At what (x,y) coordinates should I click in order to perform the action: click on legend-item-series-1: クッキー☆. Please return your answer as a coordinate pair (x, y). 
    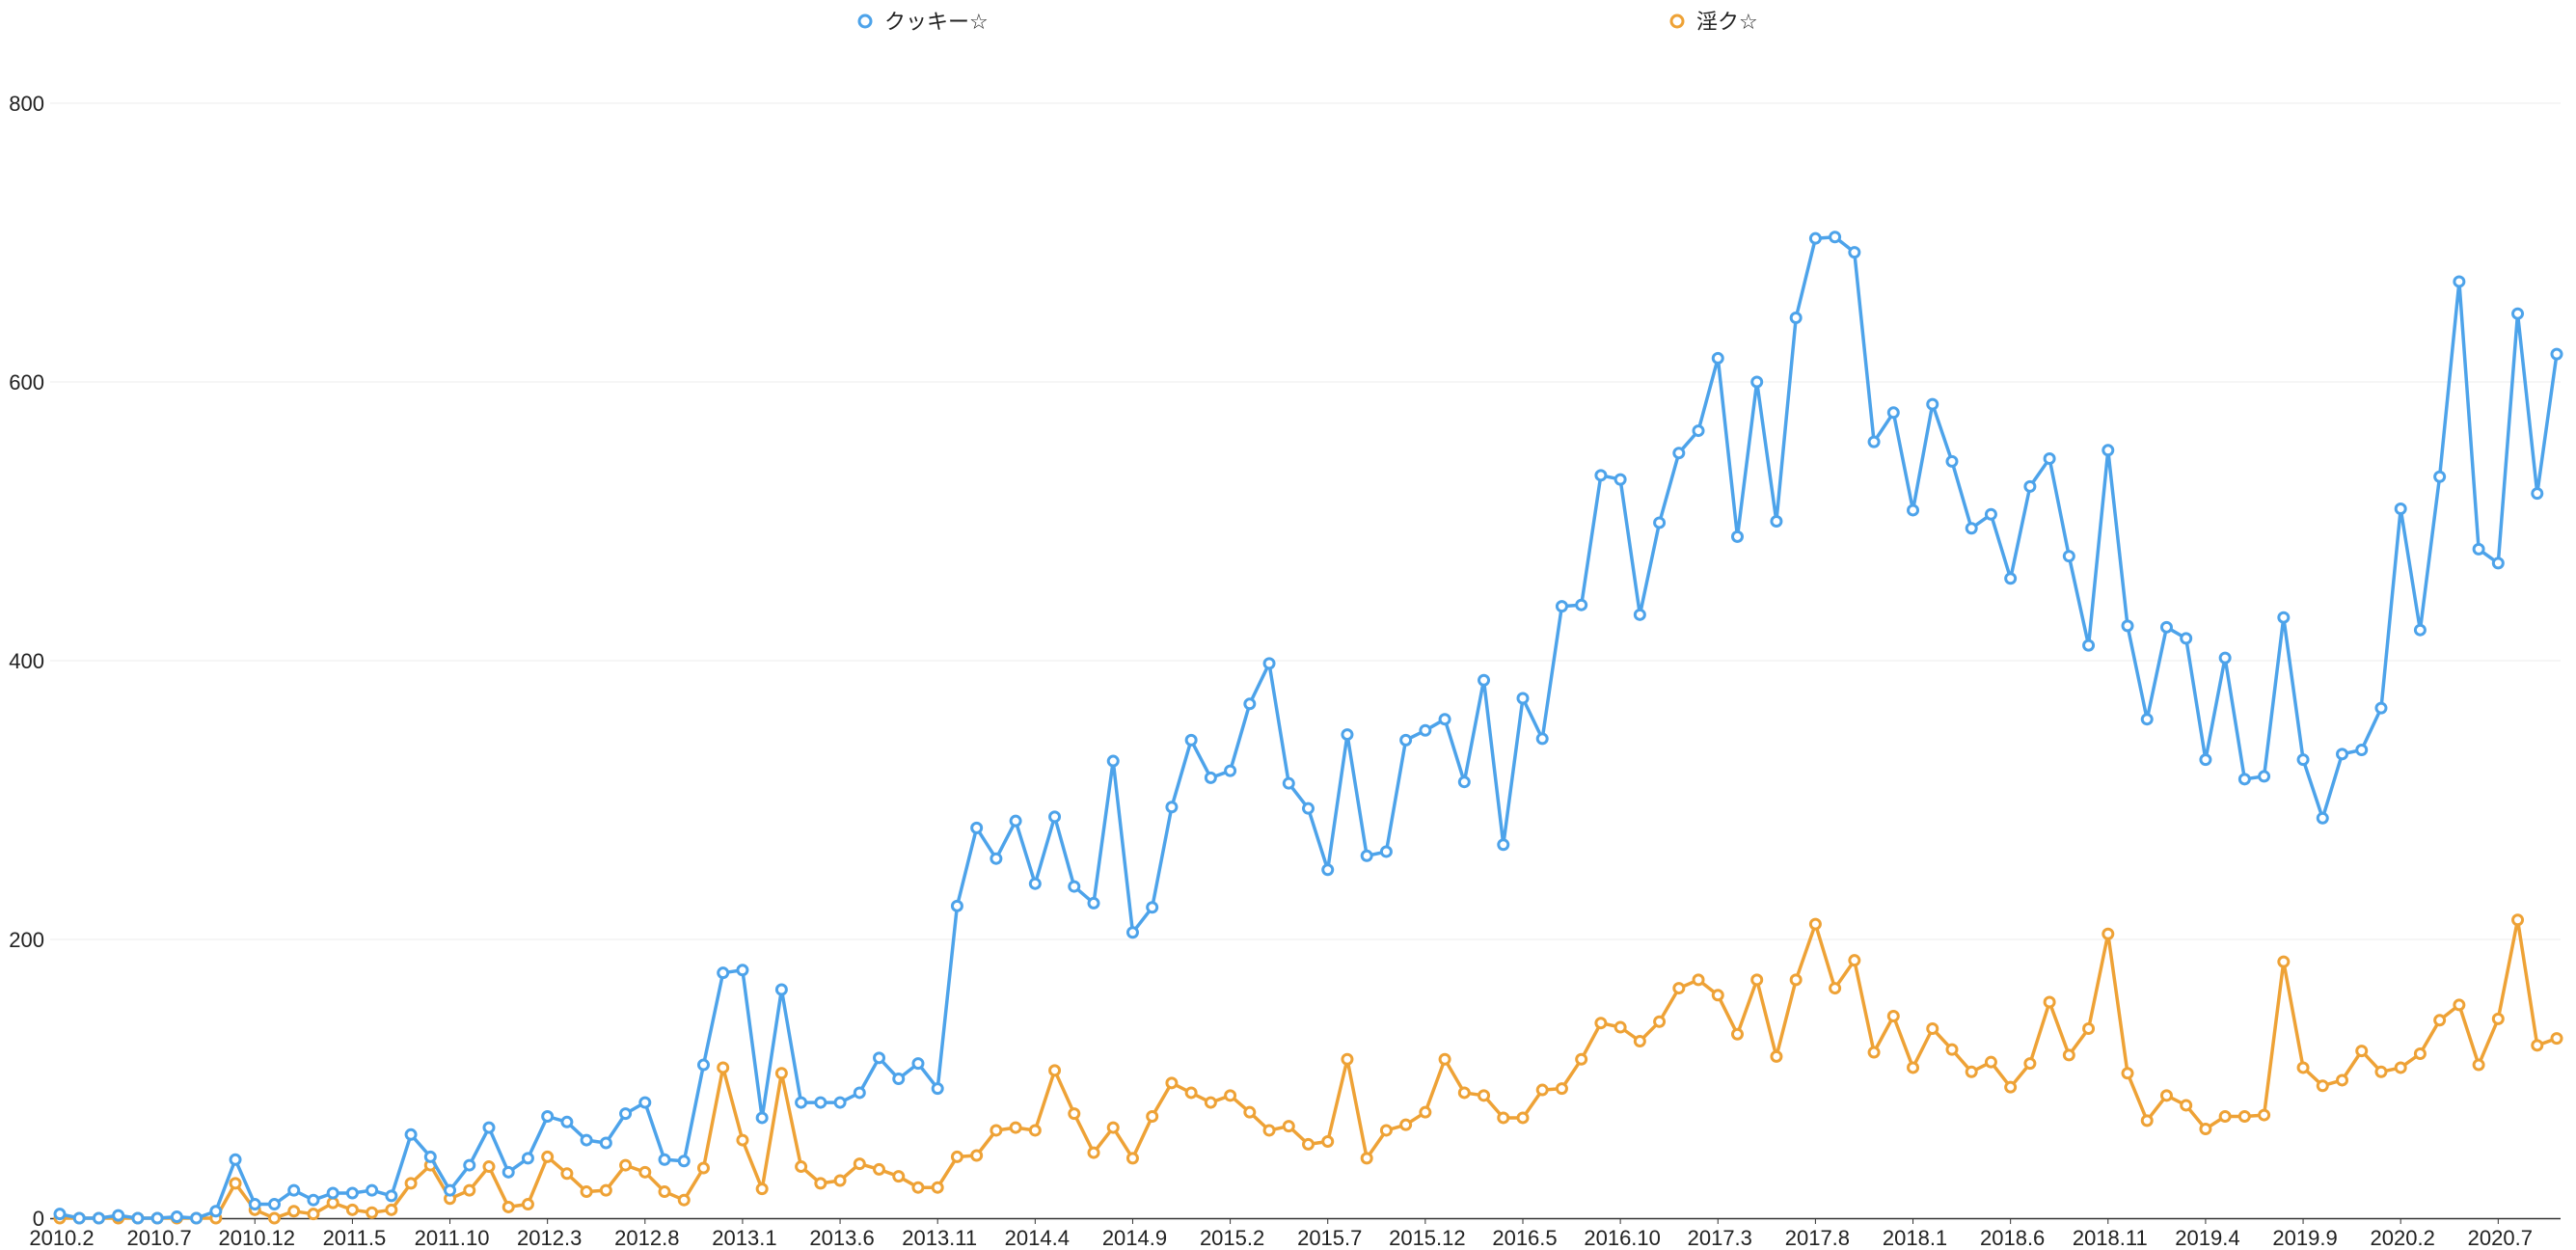
    Looking at the image, I should click on (923, 22).